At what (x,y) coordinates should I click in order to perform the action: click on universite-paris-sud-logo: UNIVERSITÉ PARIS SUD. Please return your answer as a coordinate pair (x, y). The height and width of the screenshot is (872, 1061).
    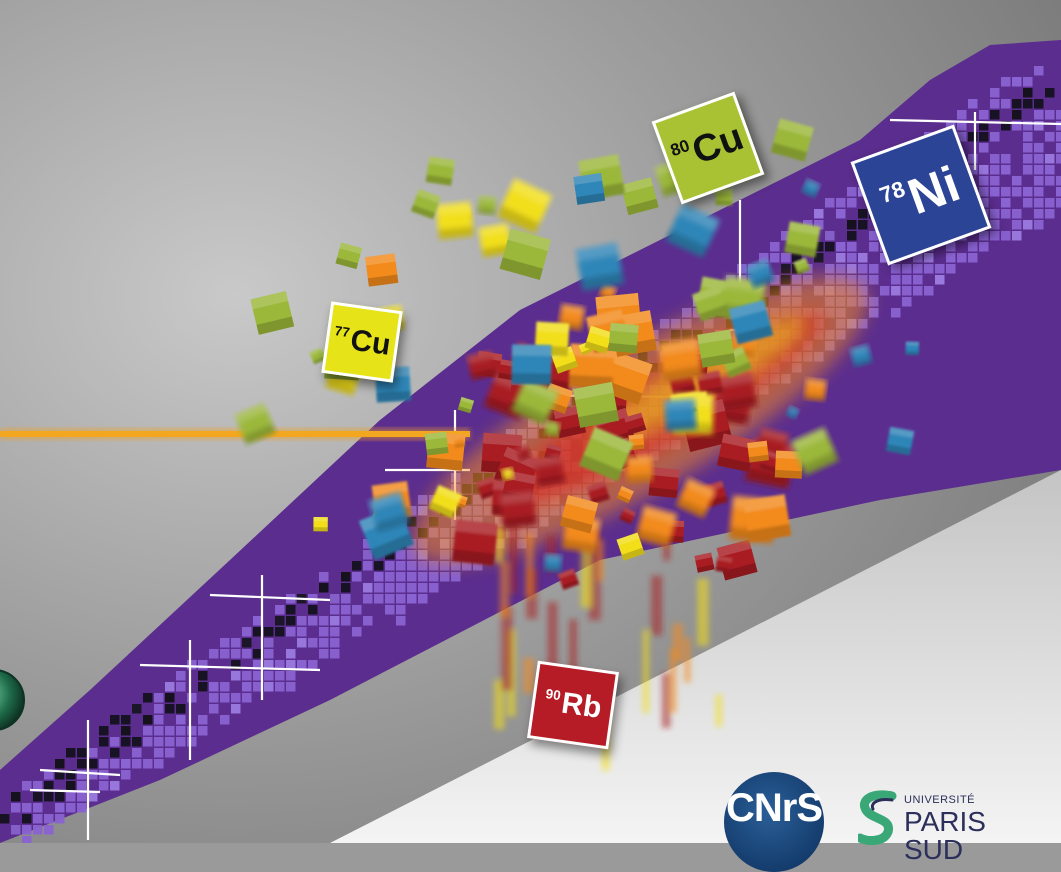
    Looking at the image, I should click on (938, 827).